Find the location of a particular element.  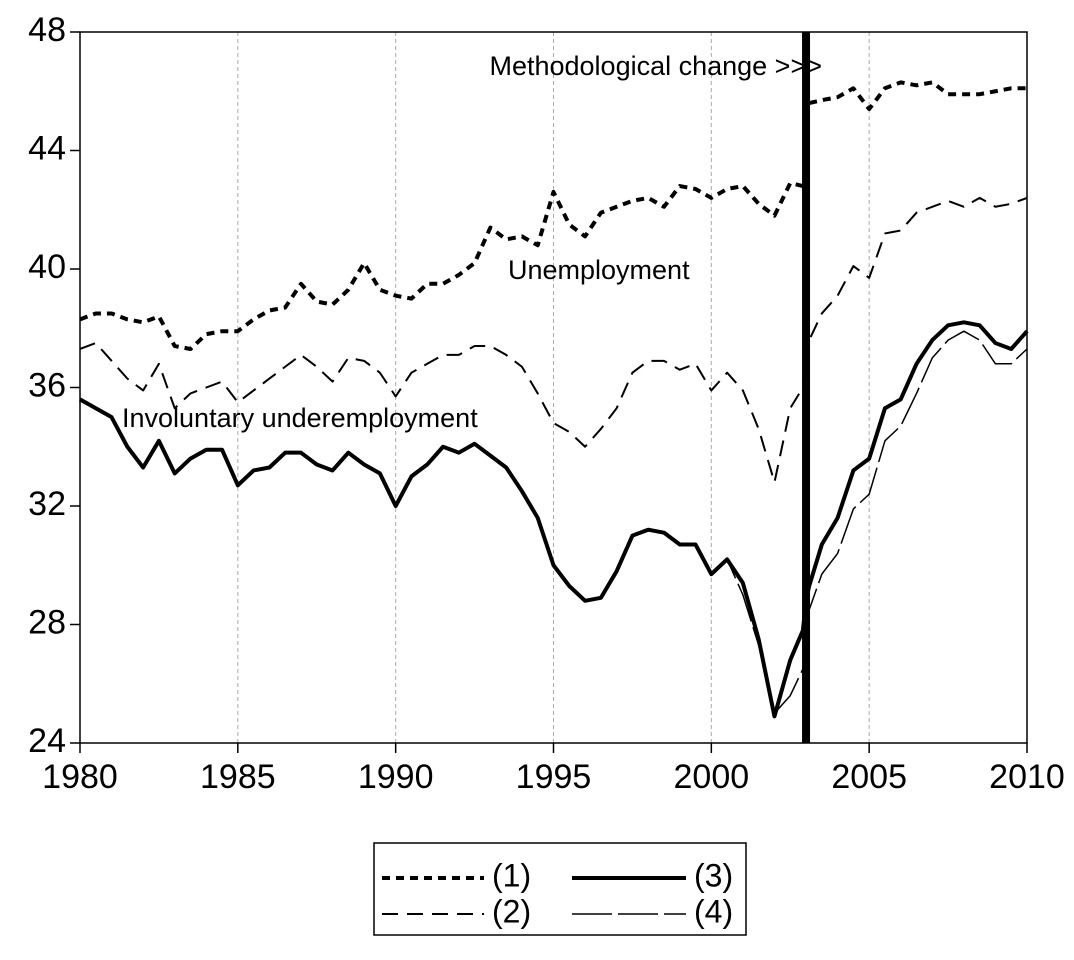

legend-label: (3) is located at coordinates (713, 875).